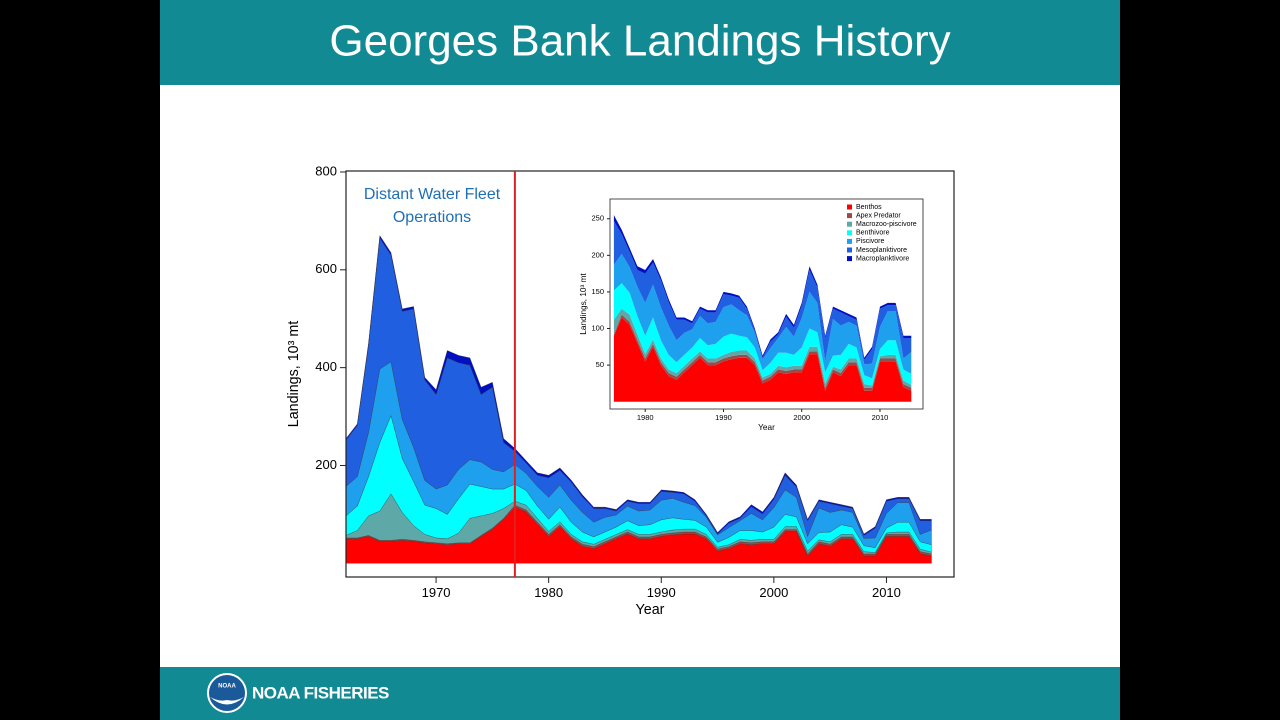  Describe the element at coordinates (597, 218) in the screenshot. I see `y-tick-label: 250` at that location.